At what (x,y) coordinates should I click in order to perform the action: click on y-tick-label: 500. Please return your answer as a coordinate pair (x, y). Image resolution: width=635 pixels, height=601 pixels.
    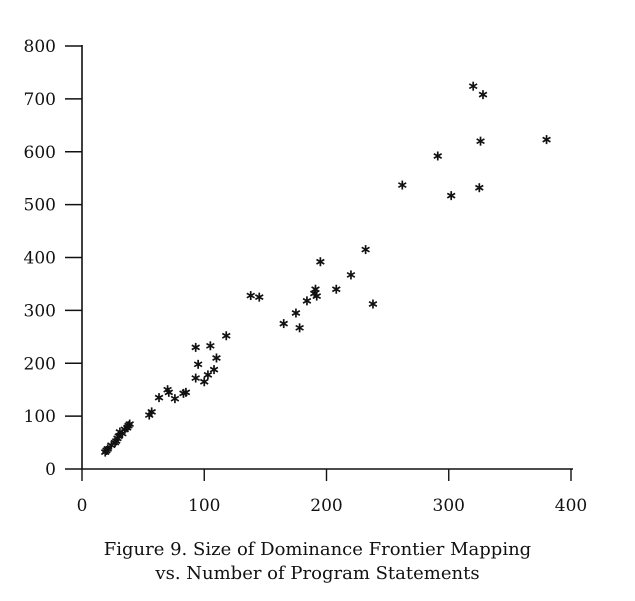
    Looking at the image, I should click on (40, 206).